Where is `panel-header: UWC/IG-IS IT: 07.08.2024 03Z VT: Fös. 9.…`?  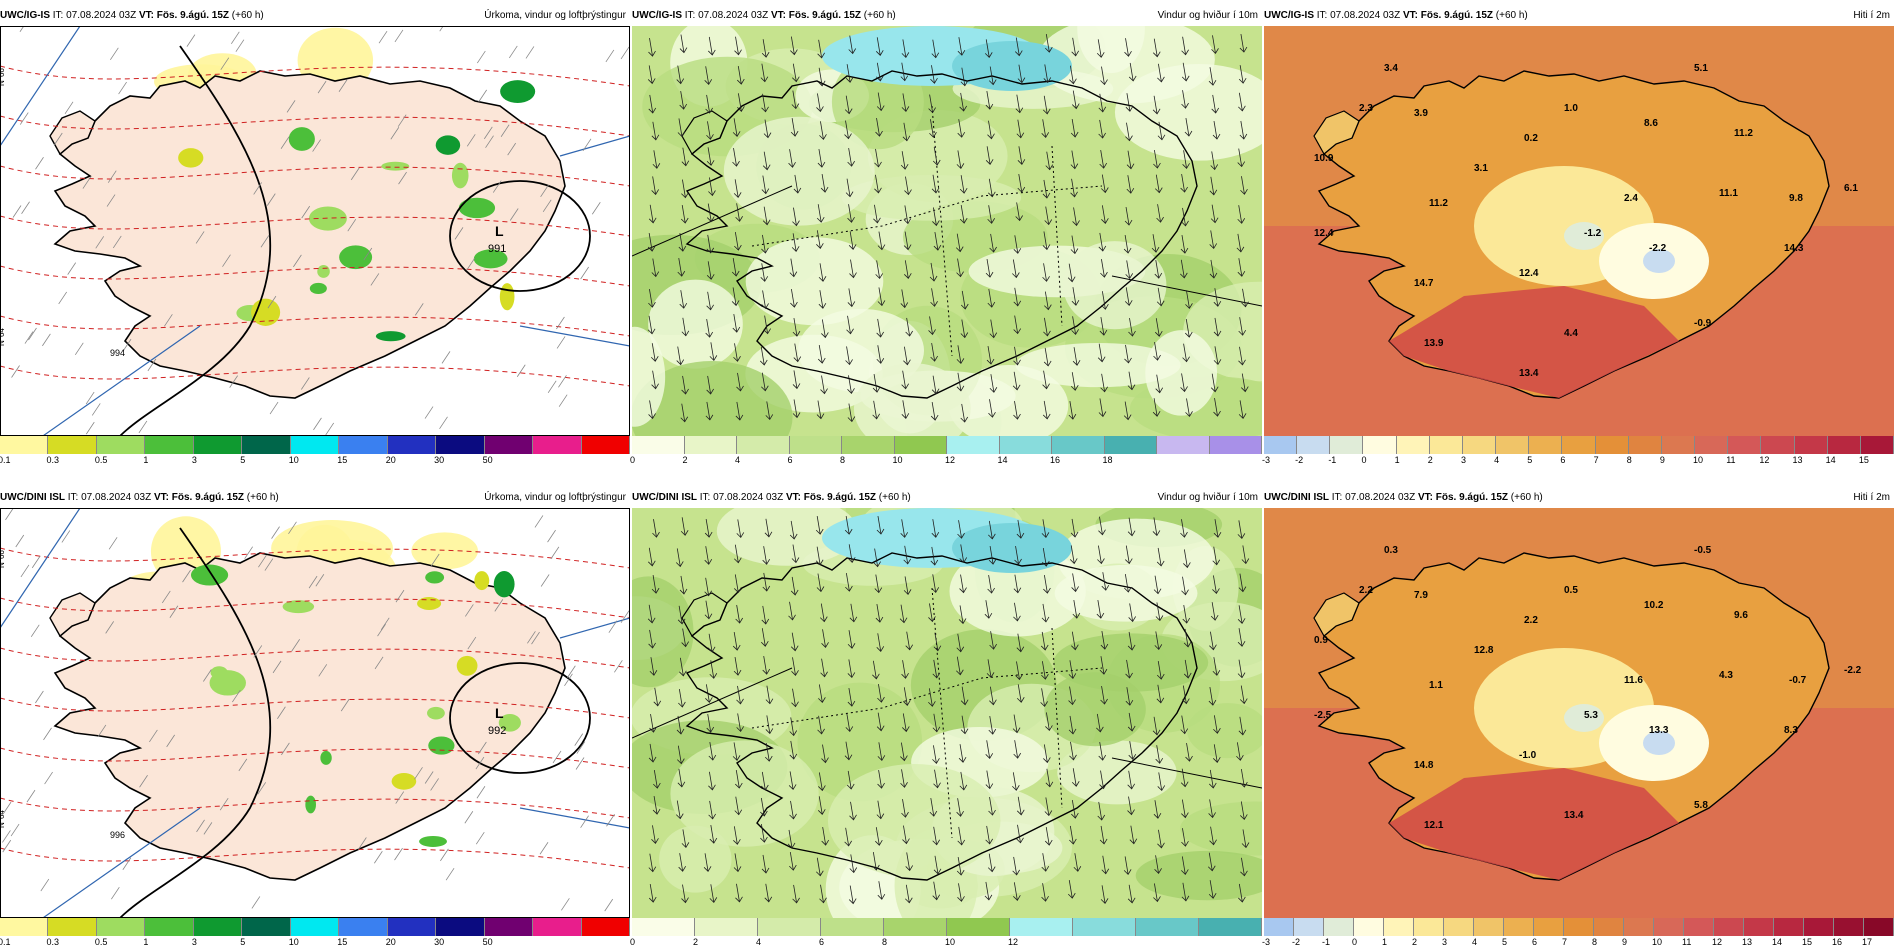
panel-header: UWC/IG-IS IT: 07.08.2024 03Z VT: Fös. 9.… is located at coordinates (1579, 16).